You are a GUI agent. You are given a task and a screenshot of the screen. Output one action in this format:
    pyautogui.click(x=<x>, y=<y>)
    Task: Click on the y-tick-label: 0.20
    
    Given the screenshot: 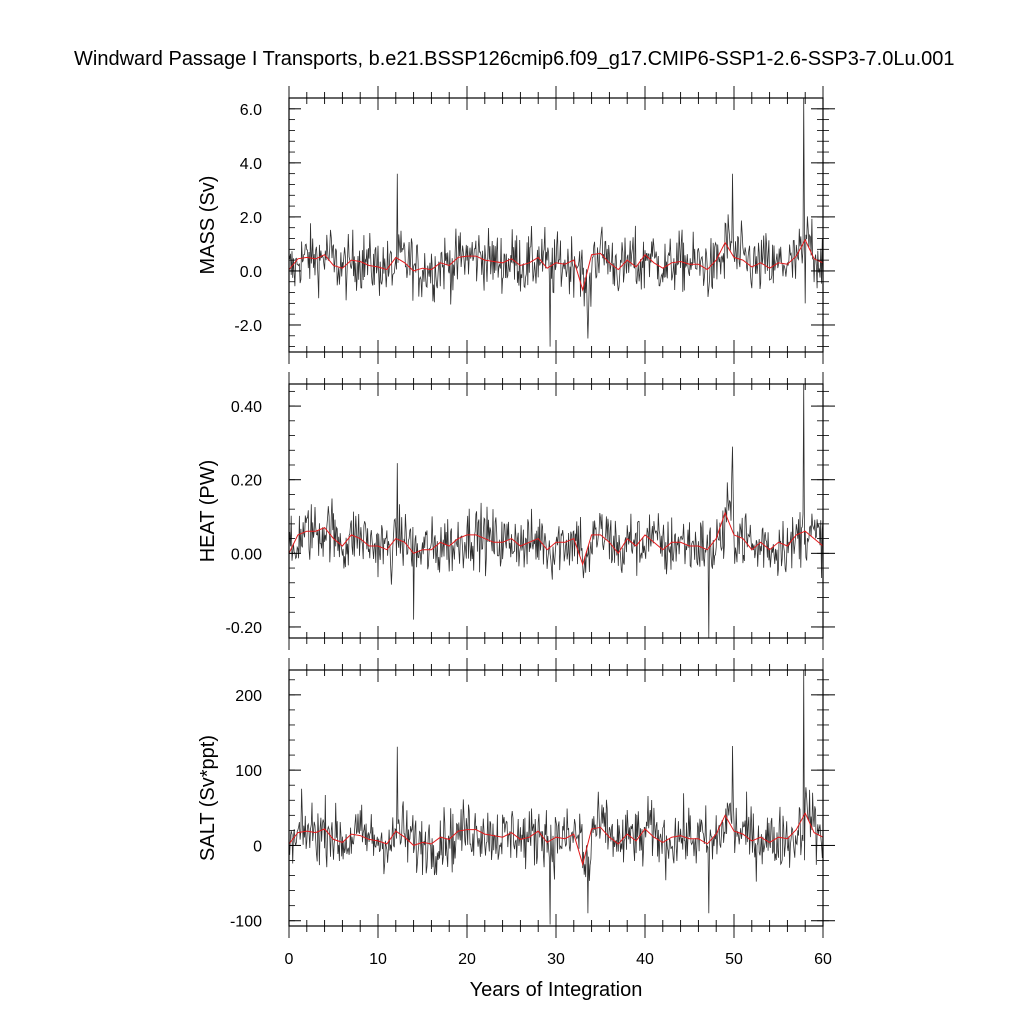 What is the action you would take?
    pyautogui.click(x=246, y=481)
    